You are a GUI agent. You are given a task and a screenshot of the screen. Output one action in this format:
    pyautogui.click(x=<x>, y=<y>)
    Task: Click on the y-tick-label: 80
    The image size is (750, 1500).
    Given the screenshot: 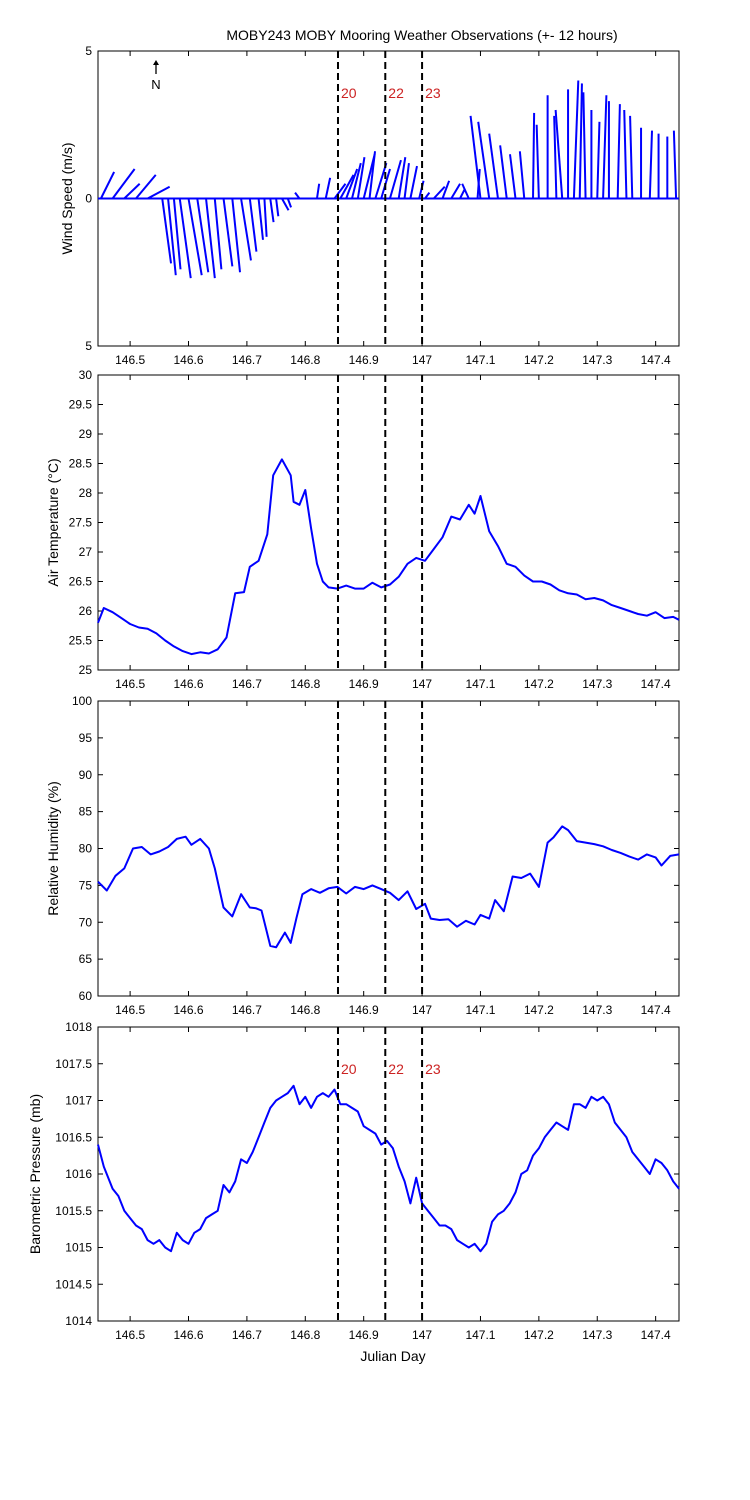 What is the action you would take?
    pyautogui.click(x=86, y=849)
    